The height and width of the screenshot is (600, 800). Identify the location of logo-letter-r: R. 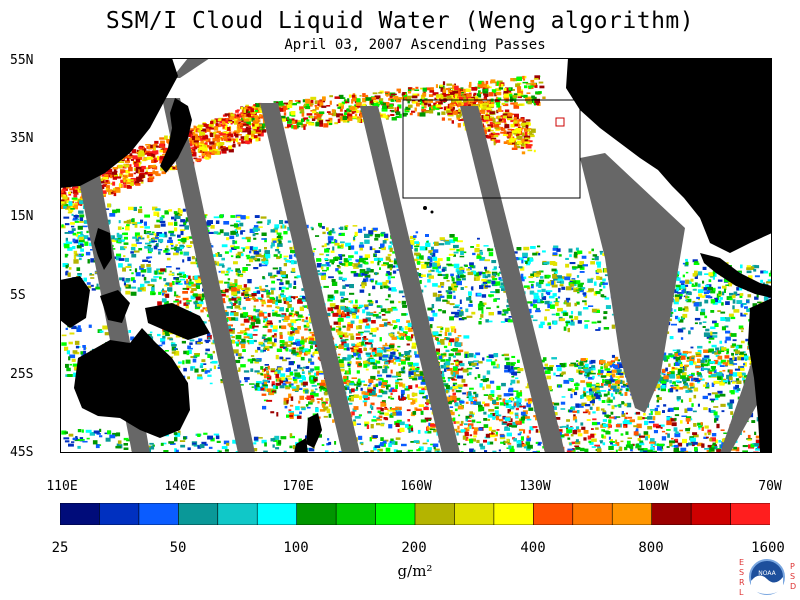
(742, 582).